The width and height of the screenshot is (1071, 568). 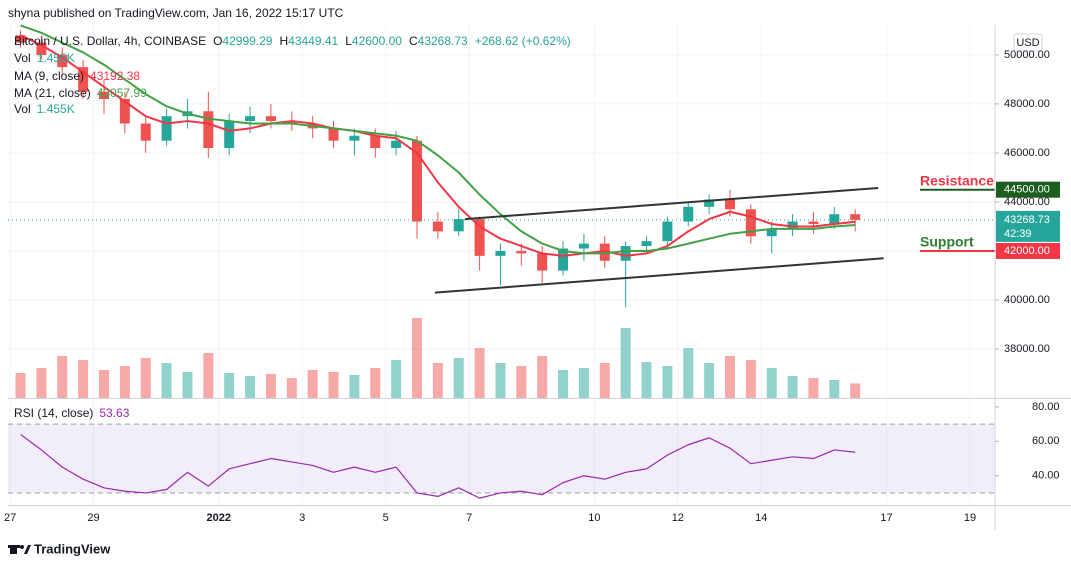 I want to click on level-label: 42000.00, so click(x=1027, y=251).